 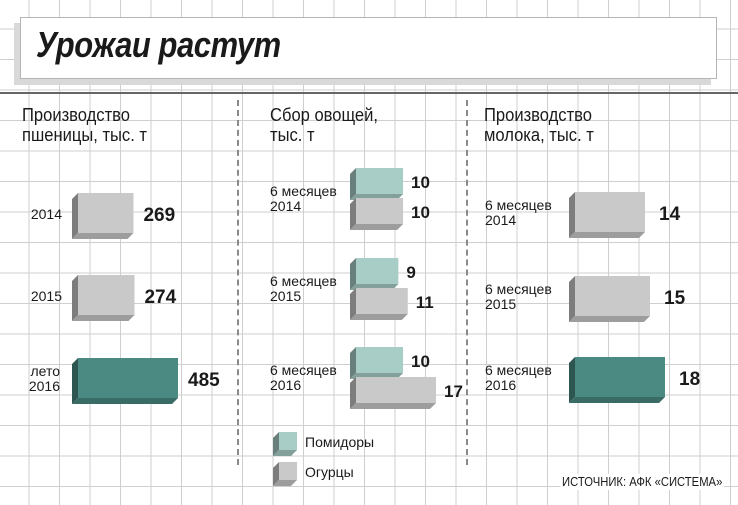 I want to click on veg-label-1: 6 месяцев 2015, so click(x=303, y=288).